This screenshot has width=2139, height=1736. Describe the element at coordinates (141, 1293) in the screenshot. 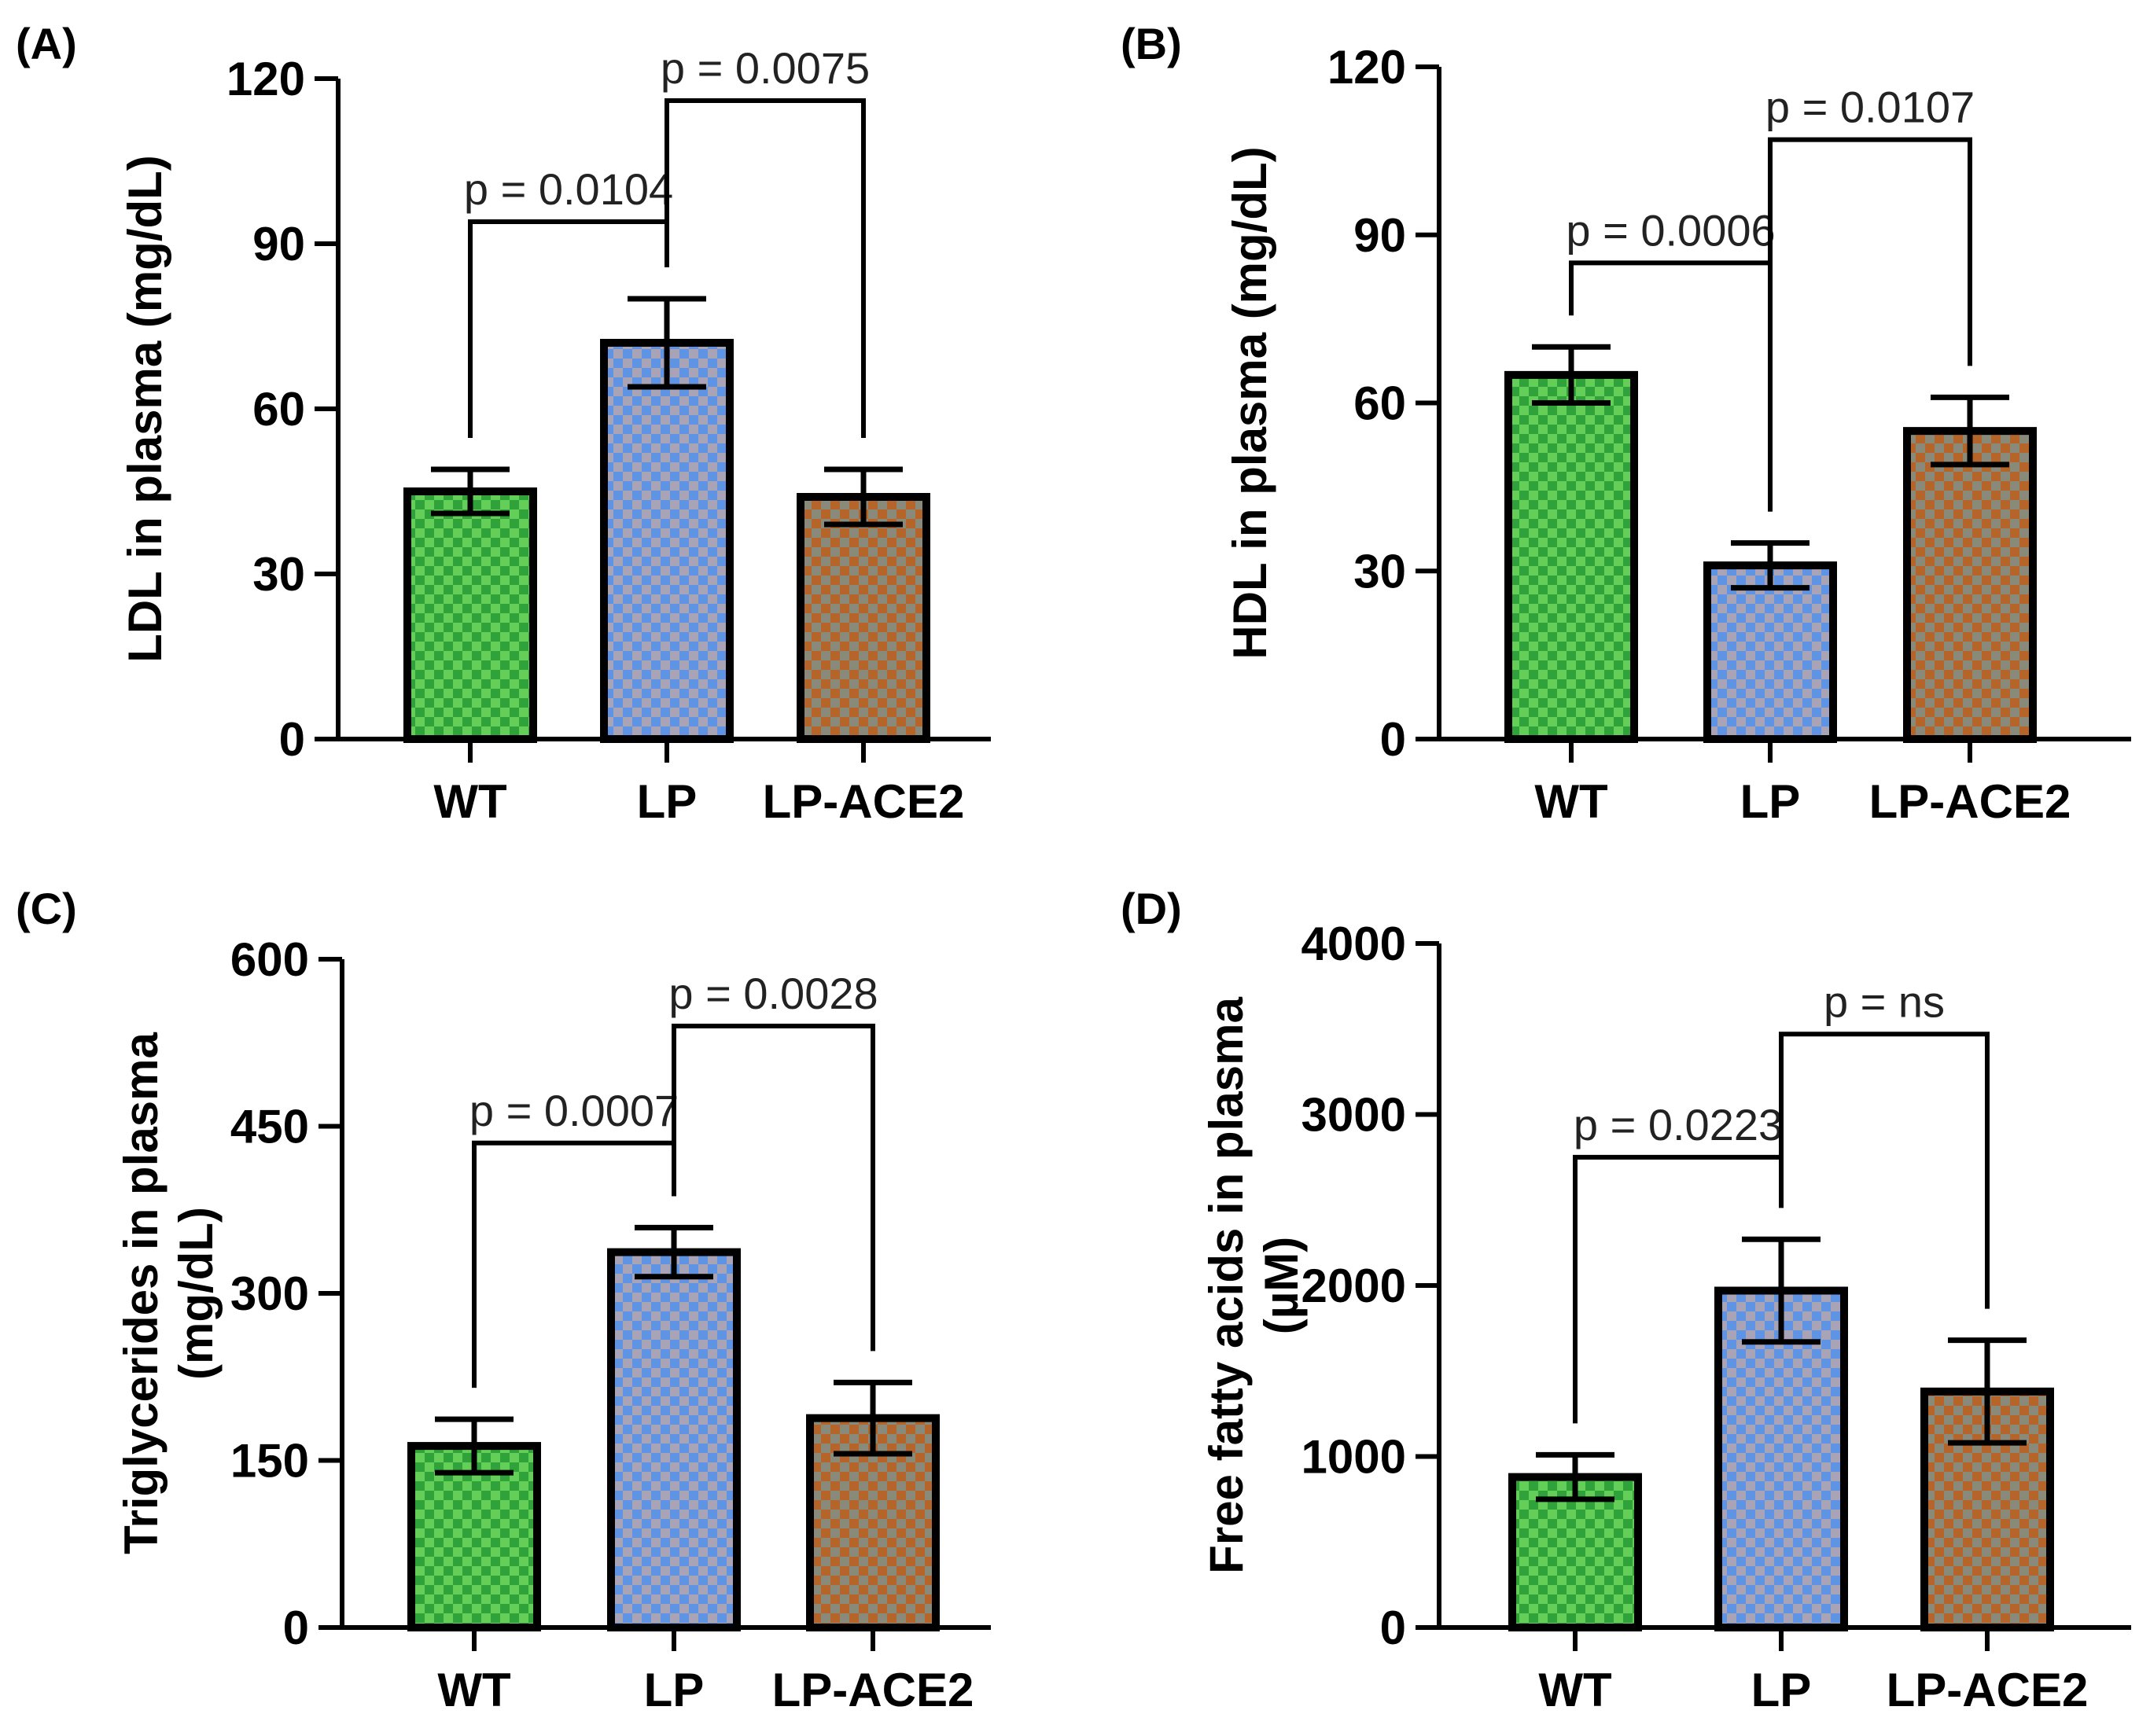

I see `y-axis-label: Triglycerides in plasma` at that location.